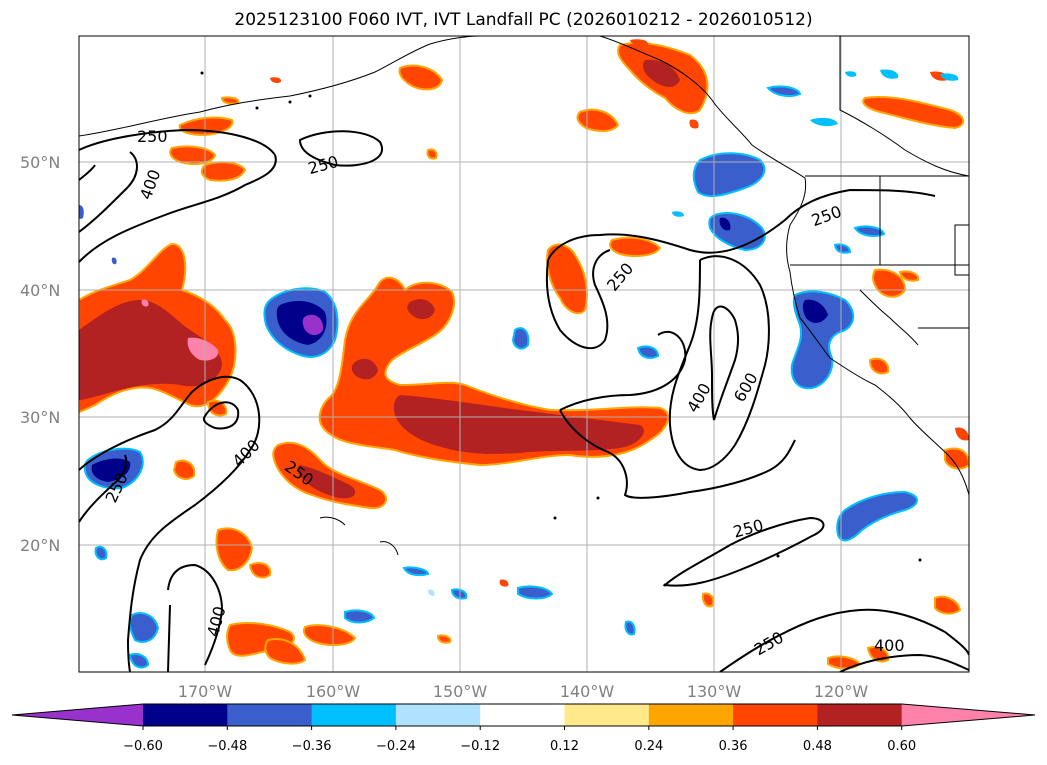  I want to click on colorbar-extension-high, so click(968, 715).